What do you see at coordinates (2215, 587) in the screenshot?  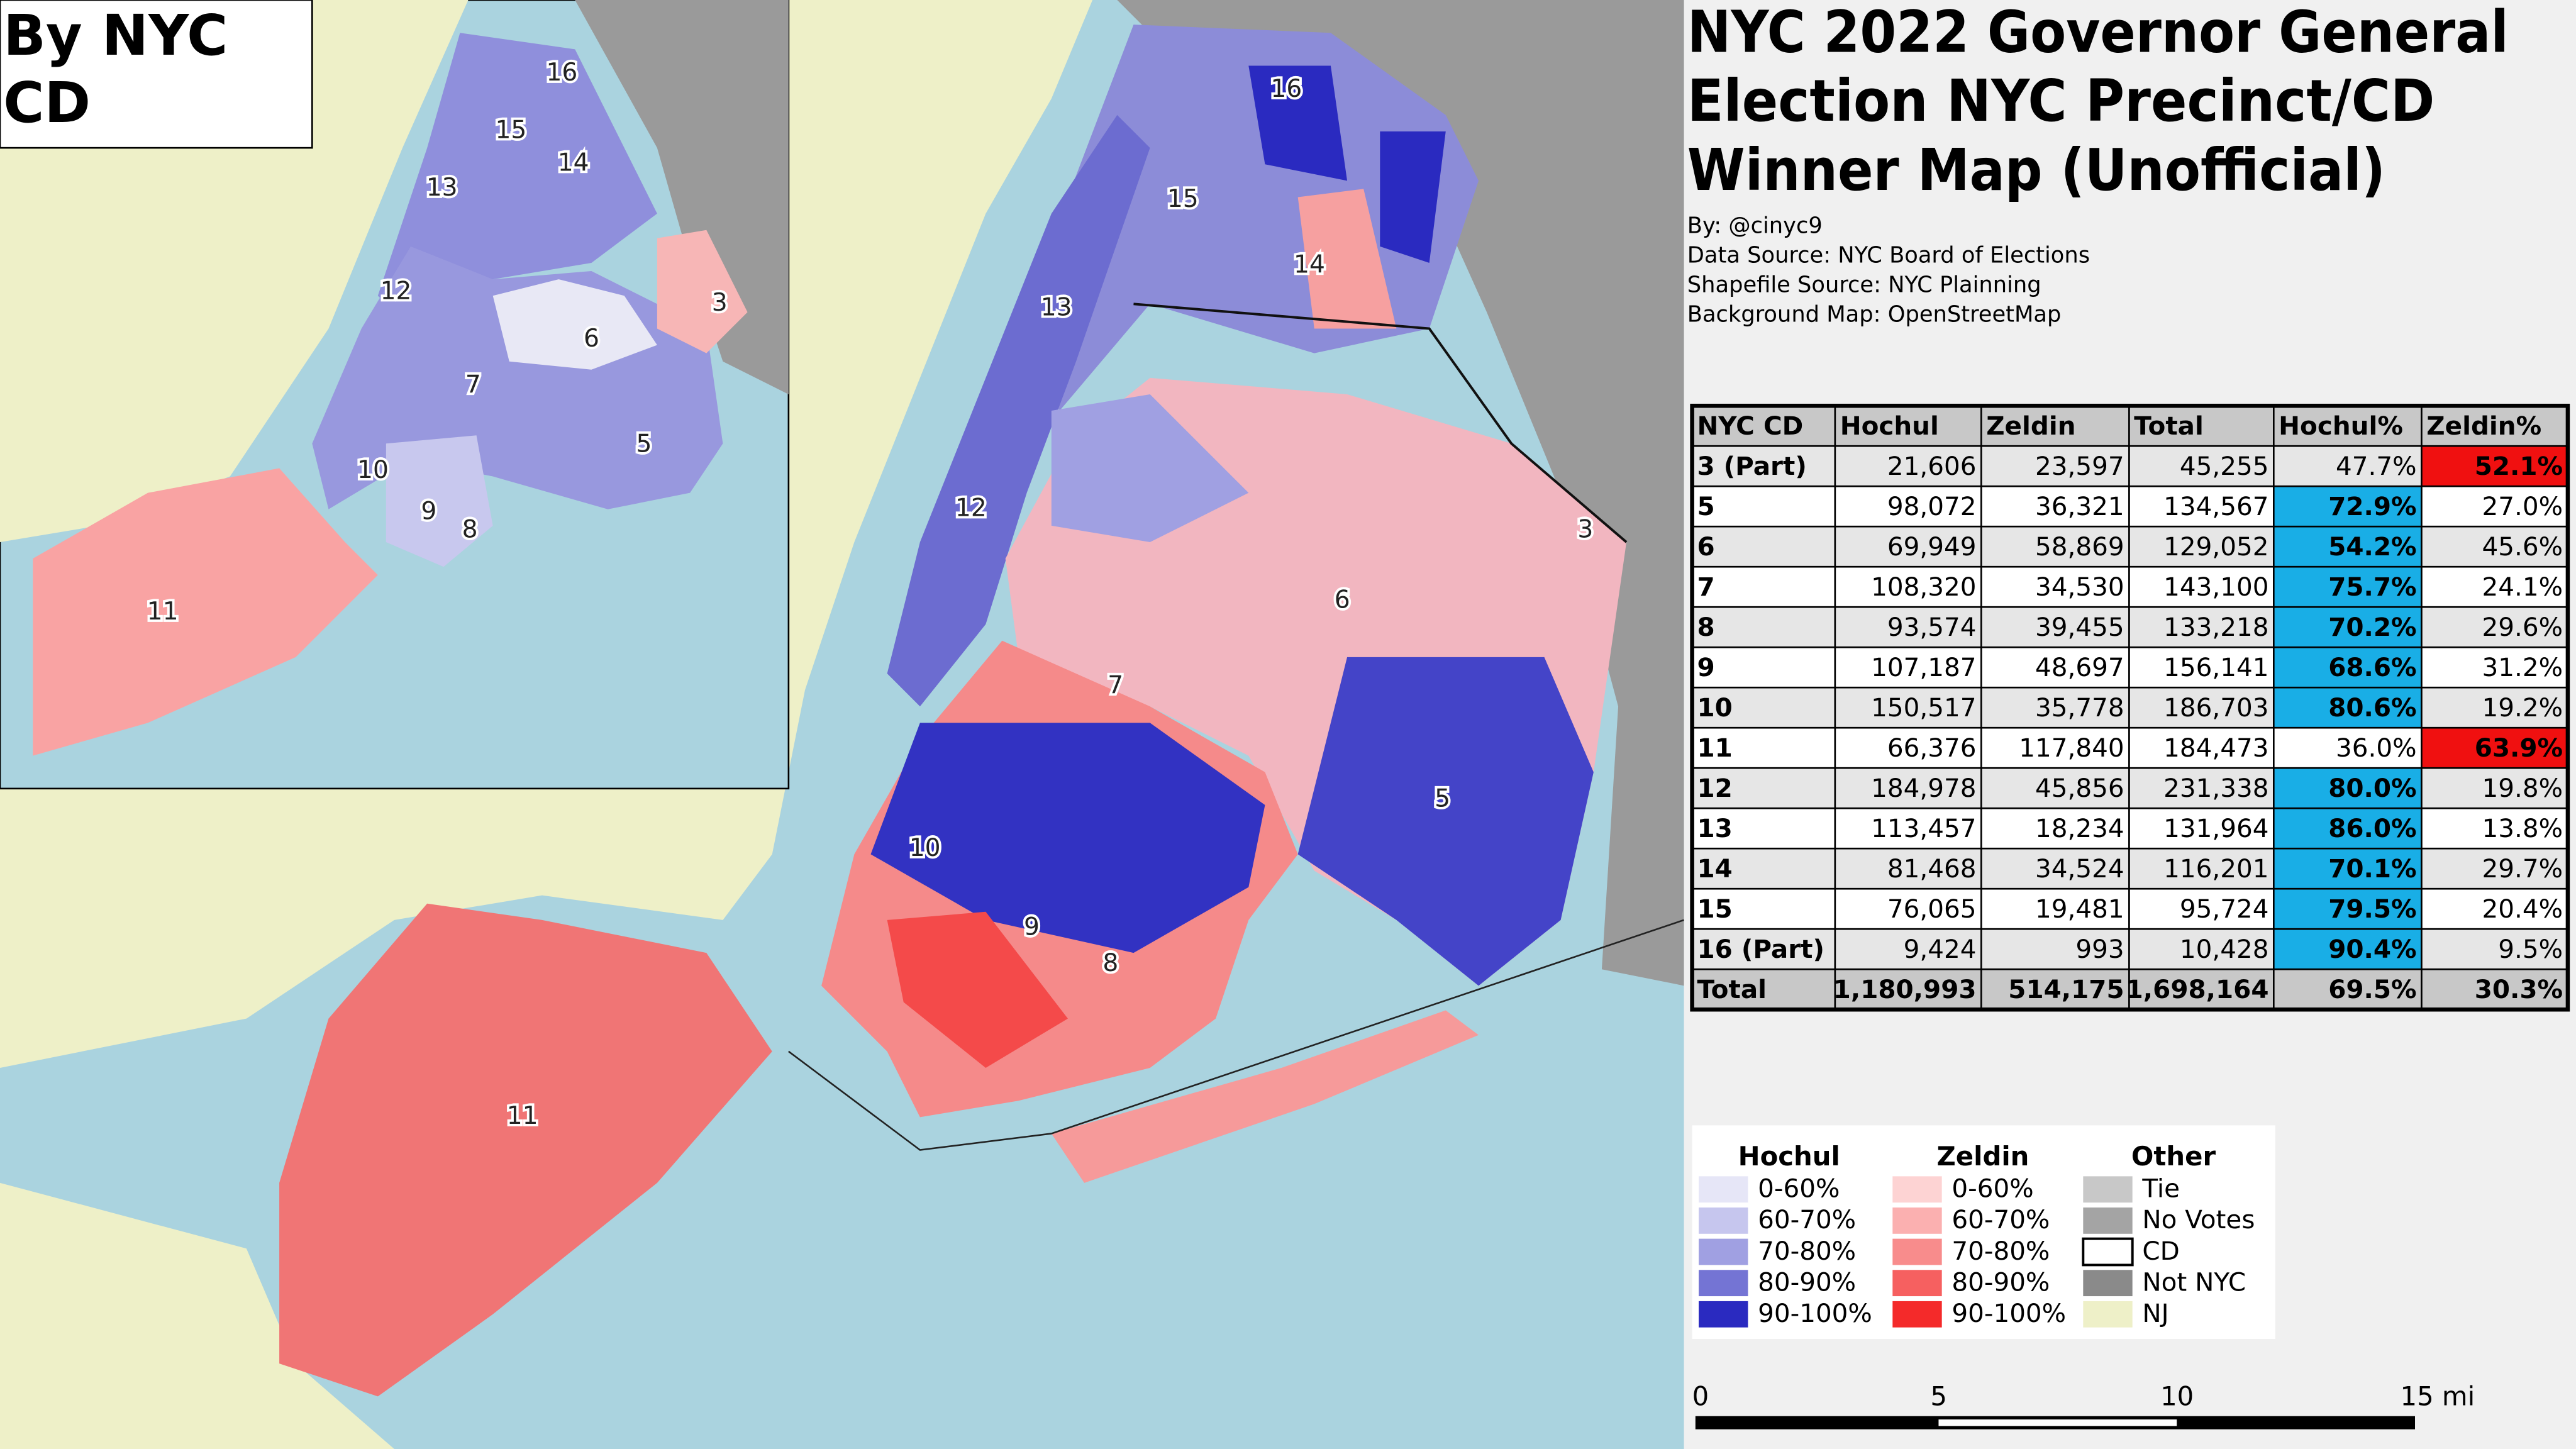 I see `table-value: 143,100` at bounding box center [2215, 587].